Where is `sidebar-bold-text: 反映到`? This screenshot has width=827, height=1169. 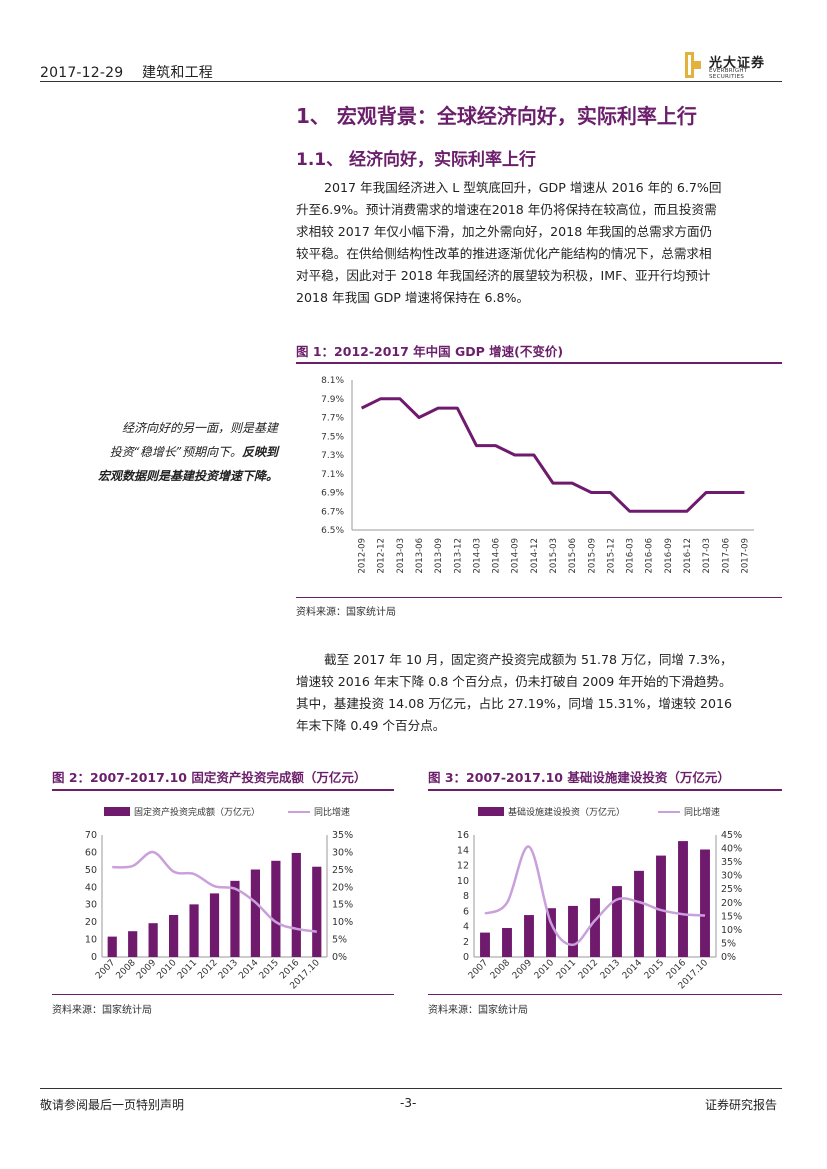
sidebar-bold-text: 反映到 is located at coordinates (259, 452).